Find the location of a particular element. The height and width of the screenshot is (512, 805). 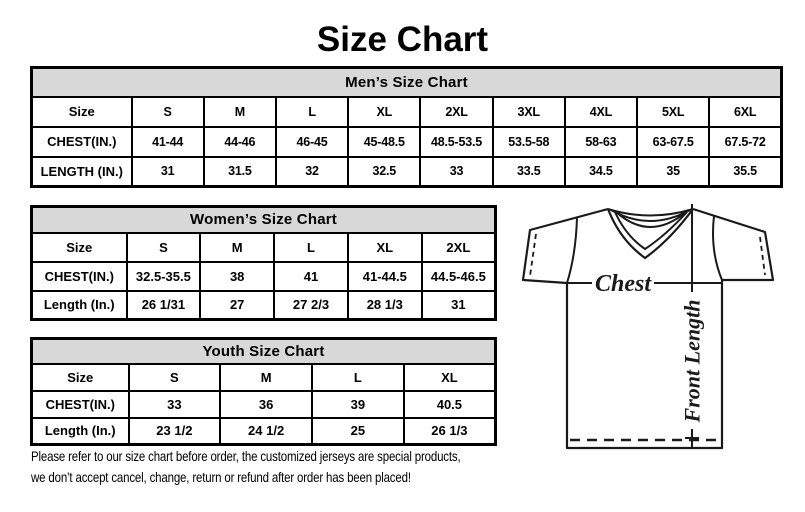

size-header-row: Size S M L XL is located at coordinates (263, 377).